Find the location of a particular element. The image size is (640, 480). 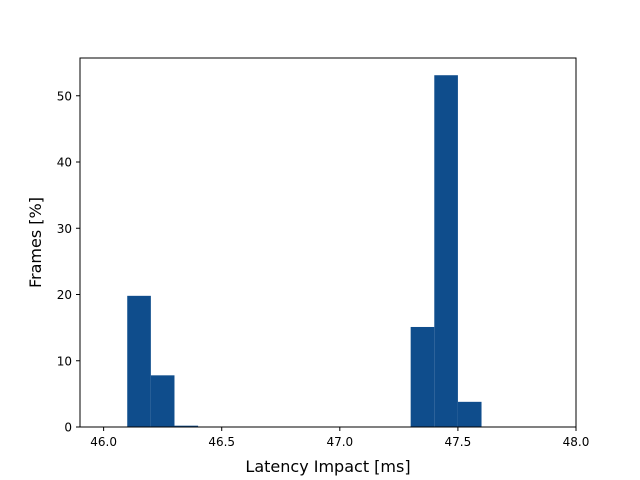

y-tick-label-3: 30 is located at coordinates (64, 229).